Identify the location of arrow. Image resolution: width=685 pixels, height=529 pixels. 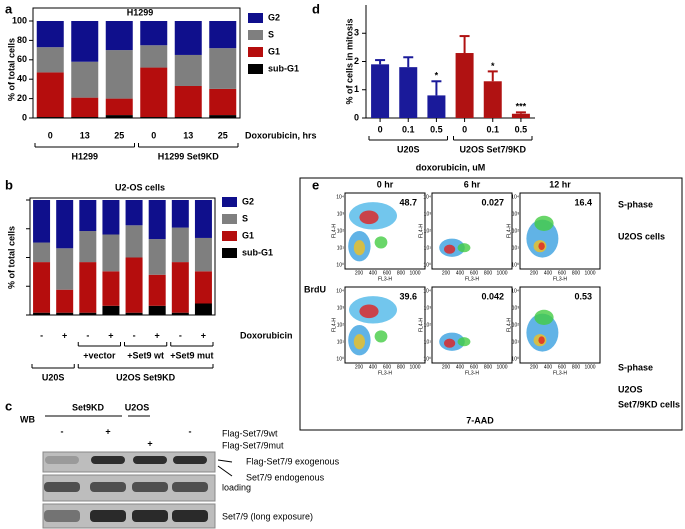
(225, 461).